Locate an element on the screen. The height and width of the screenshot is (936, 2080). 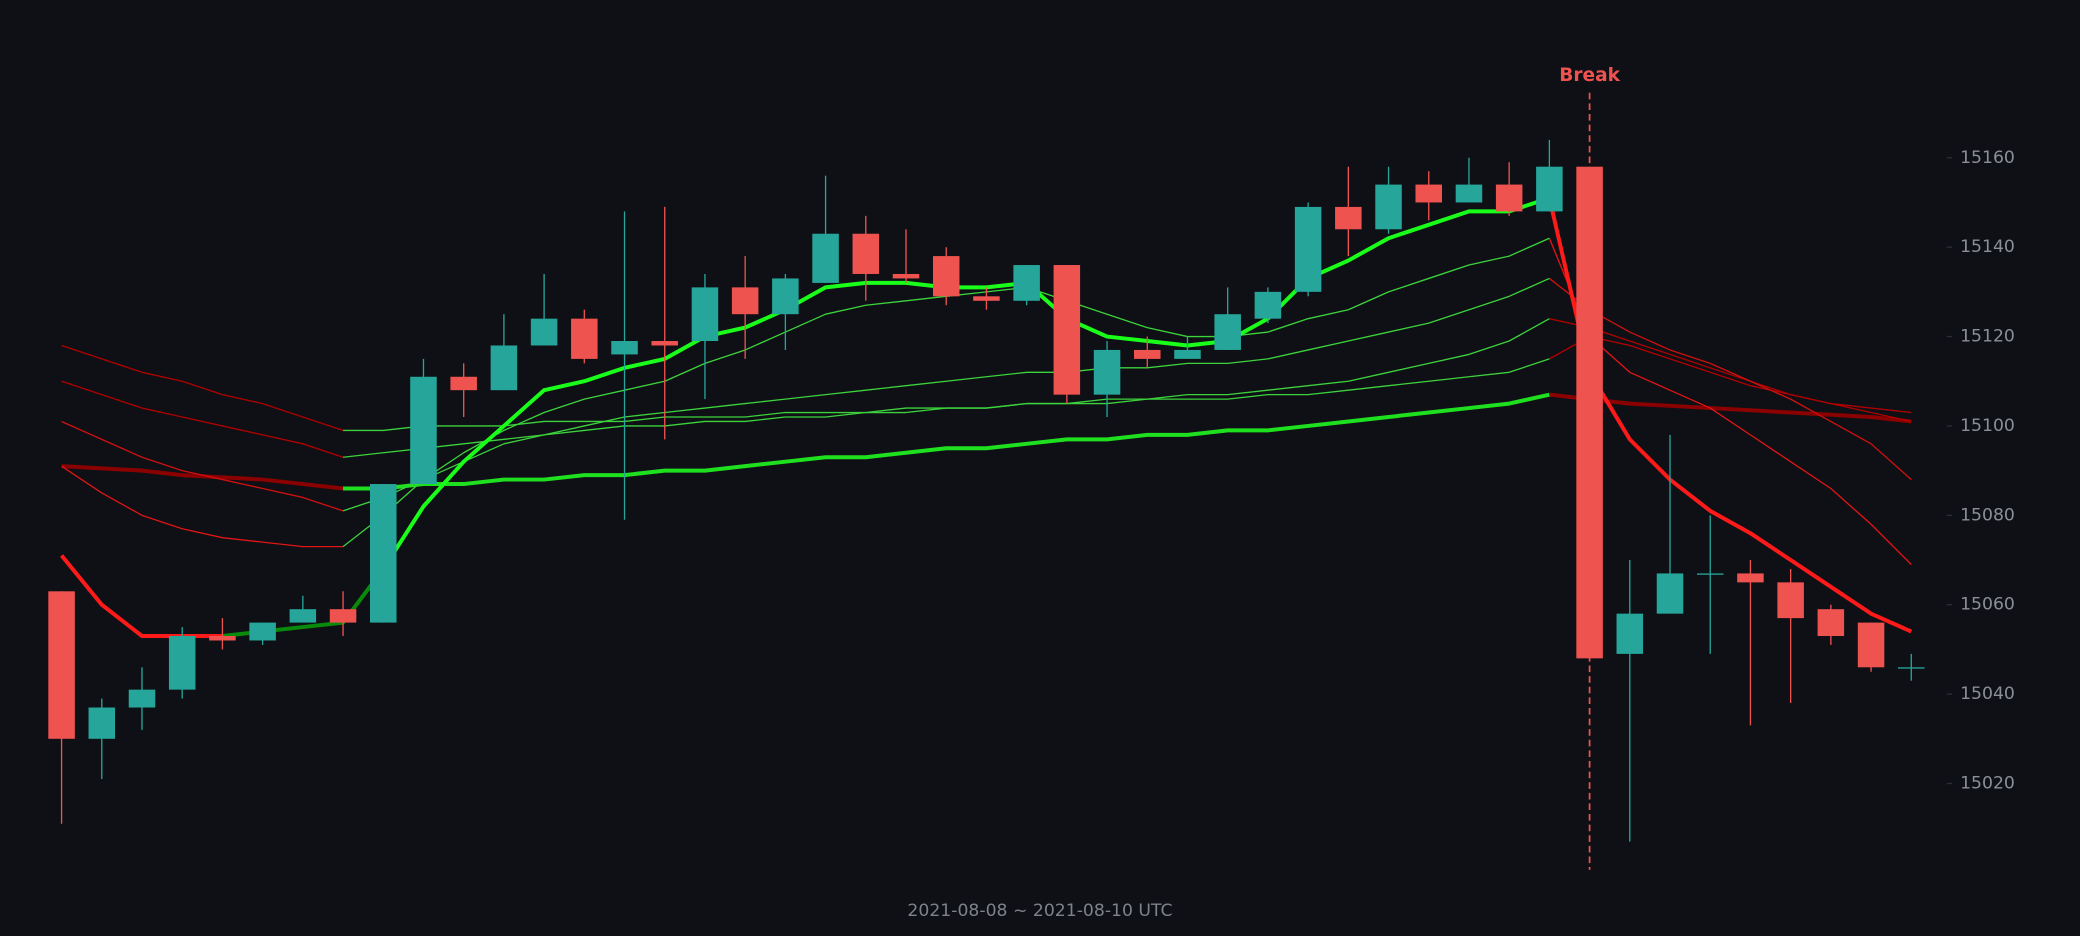
y-tick-label: 15140 is located at coordinates (1987, 247).